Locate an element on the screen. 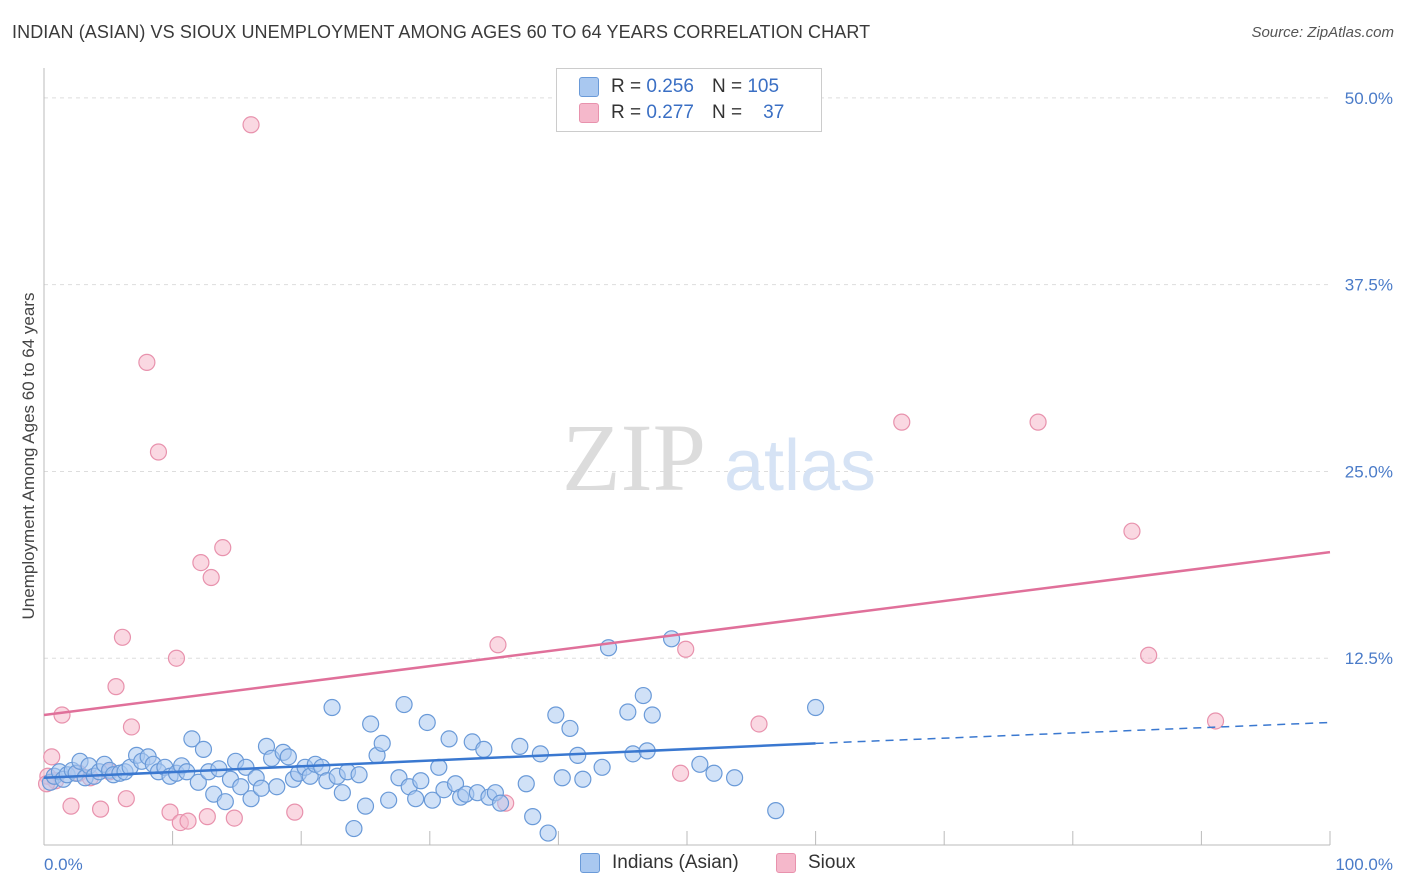 Image resolution: width=1406 pixels, height=892 pixels. watermark-atlas: atlas is located at coordinates (800, 466).